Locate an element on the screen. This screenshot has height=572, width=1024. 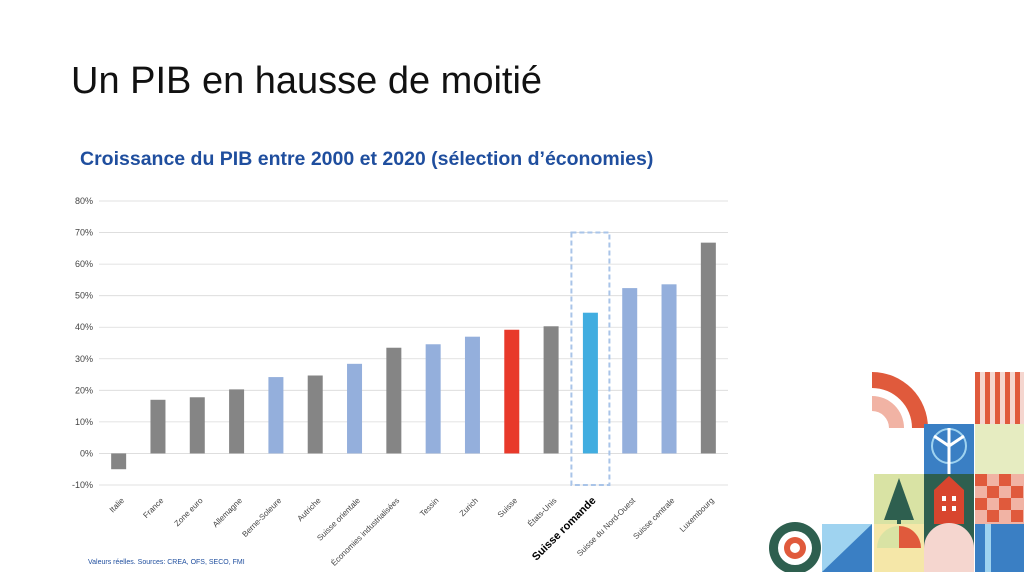
checker-block-icon is located at coordinates (999, 499).